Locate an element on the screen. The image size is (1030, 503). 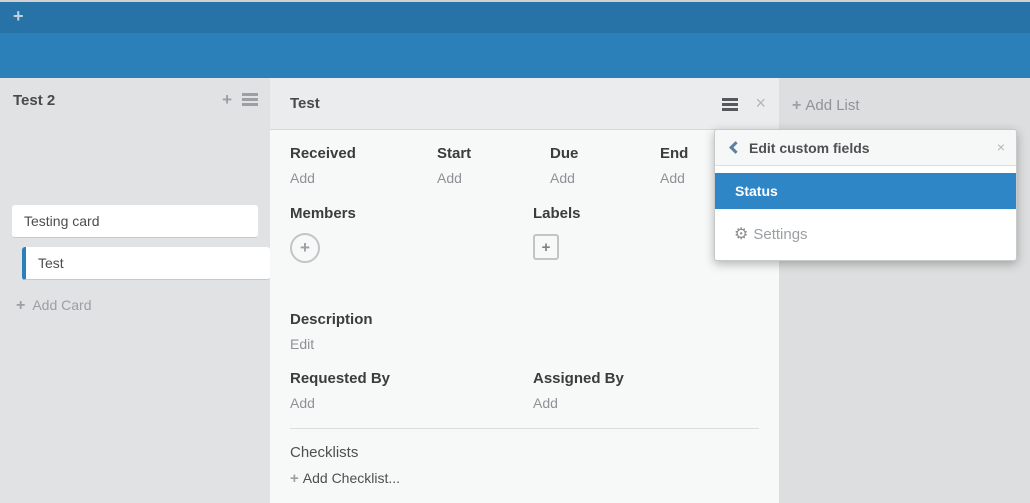
add-label-button: + is located at coordinates (546, 247).